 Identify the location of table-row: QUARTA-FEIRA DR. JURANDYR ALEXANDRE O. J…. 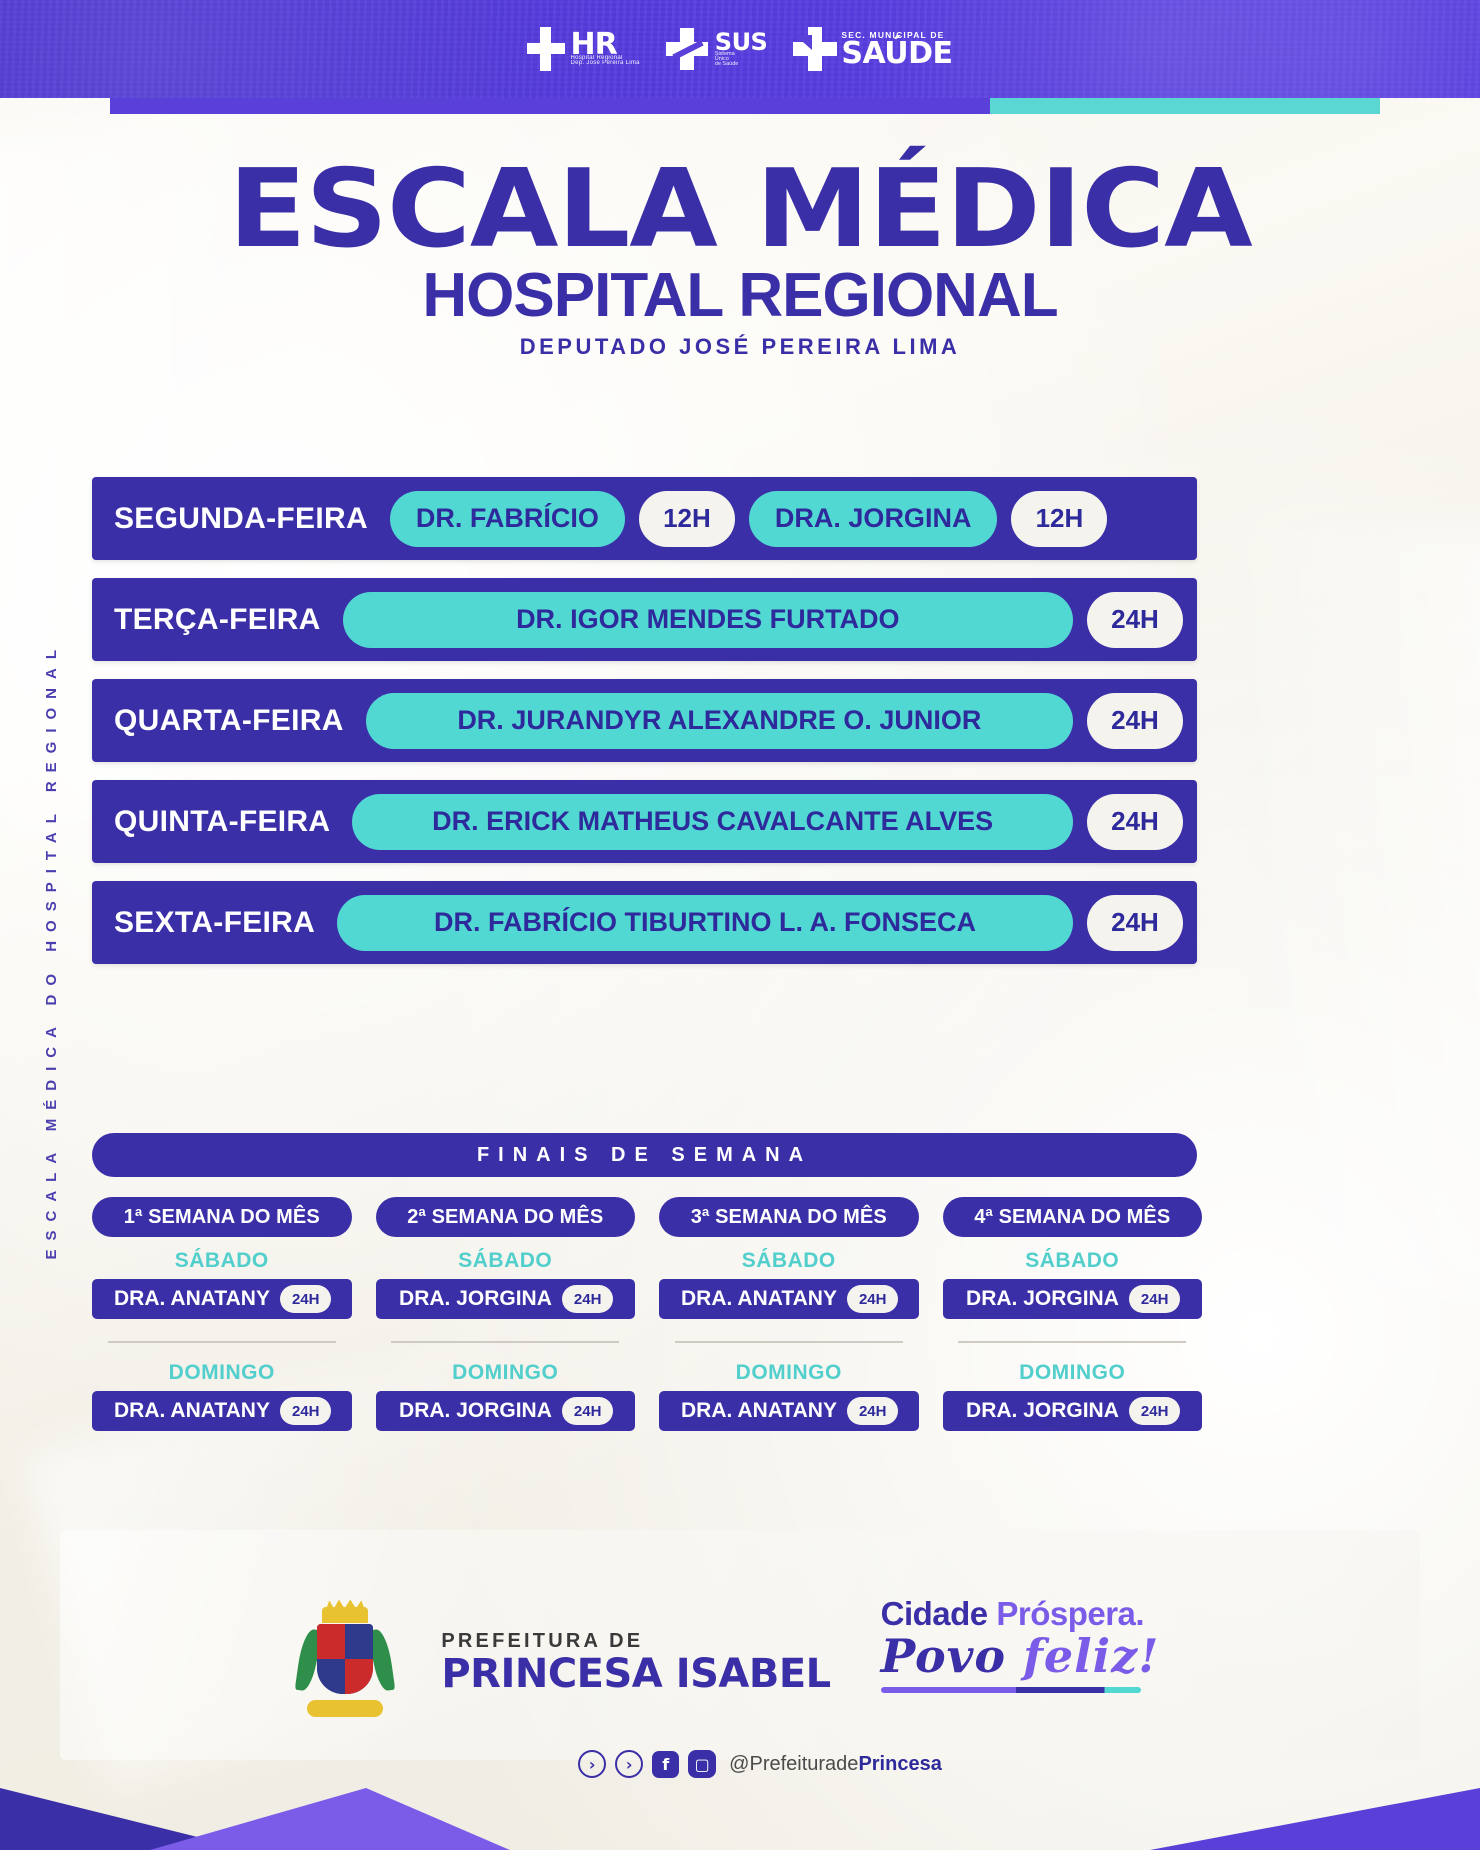
(644, 720).